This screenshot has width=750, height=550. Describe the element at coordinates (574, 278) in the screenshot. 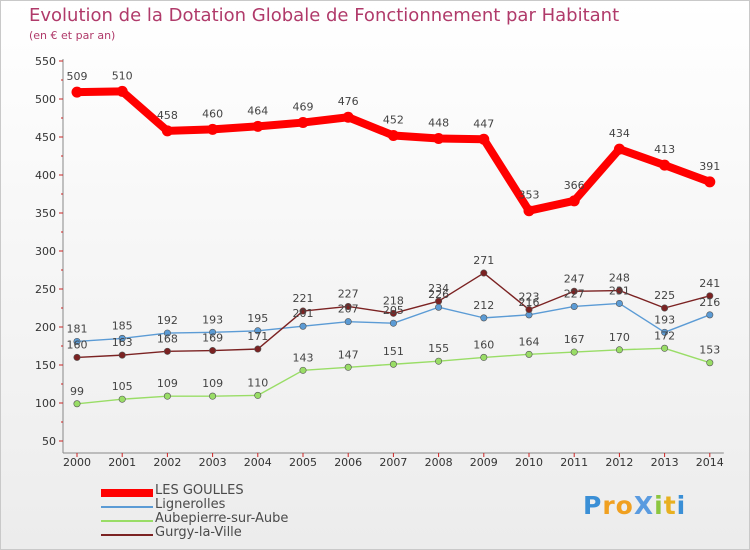

I see `data-label: 247` at that location.